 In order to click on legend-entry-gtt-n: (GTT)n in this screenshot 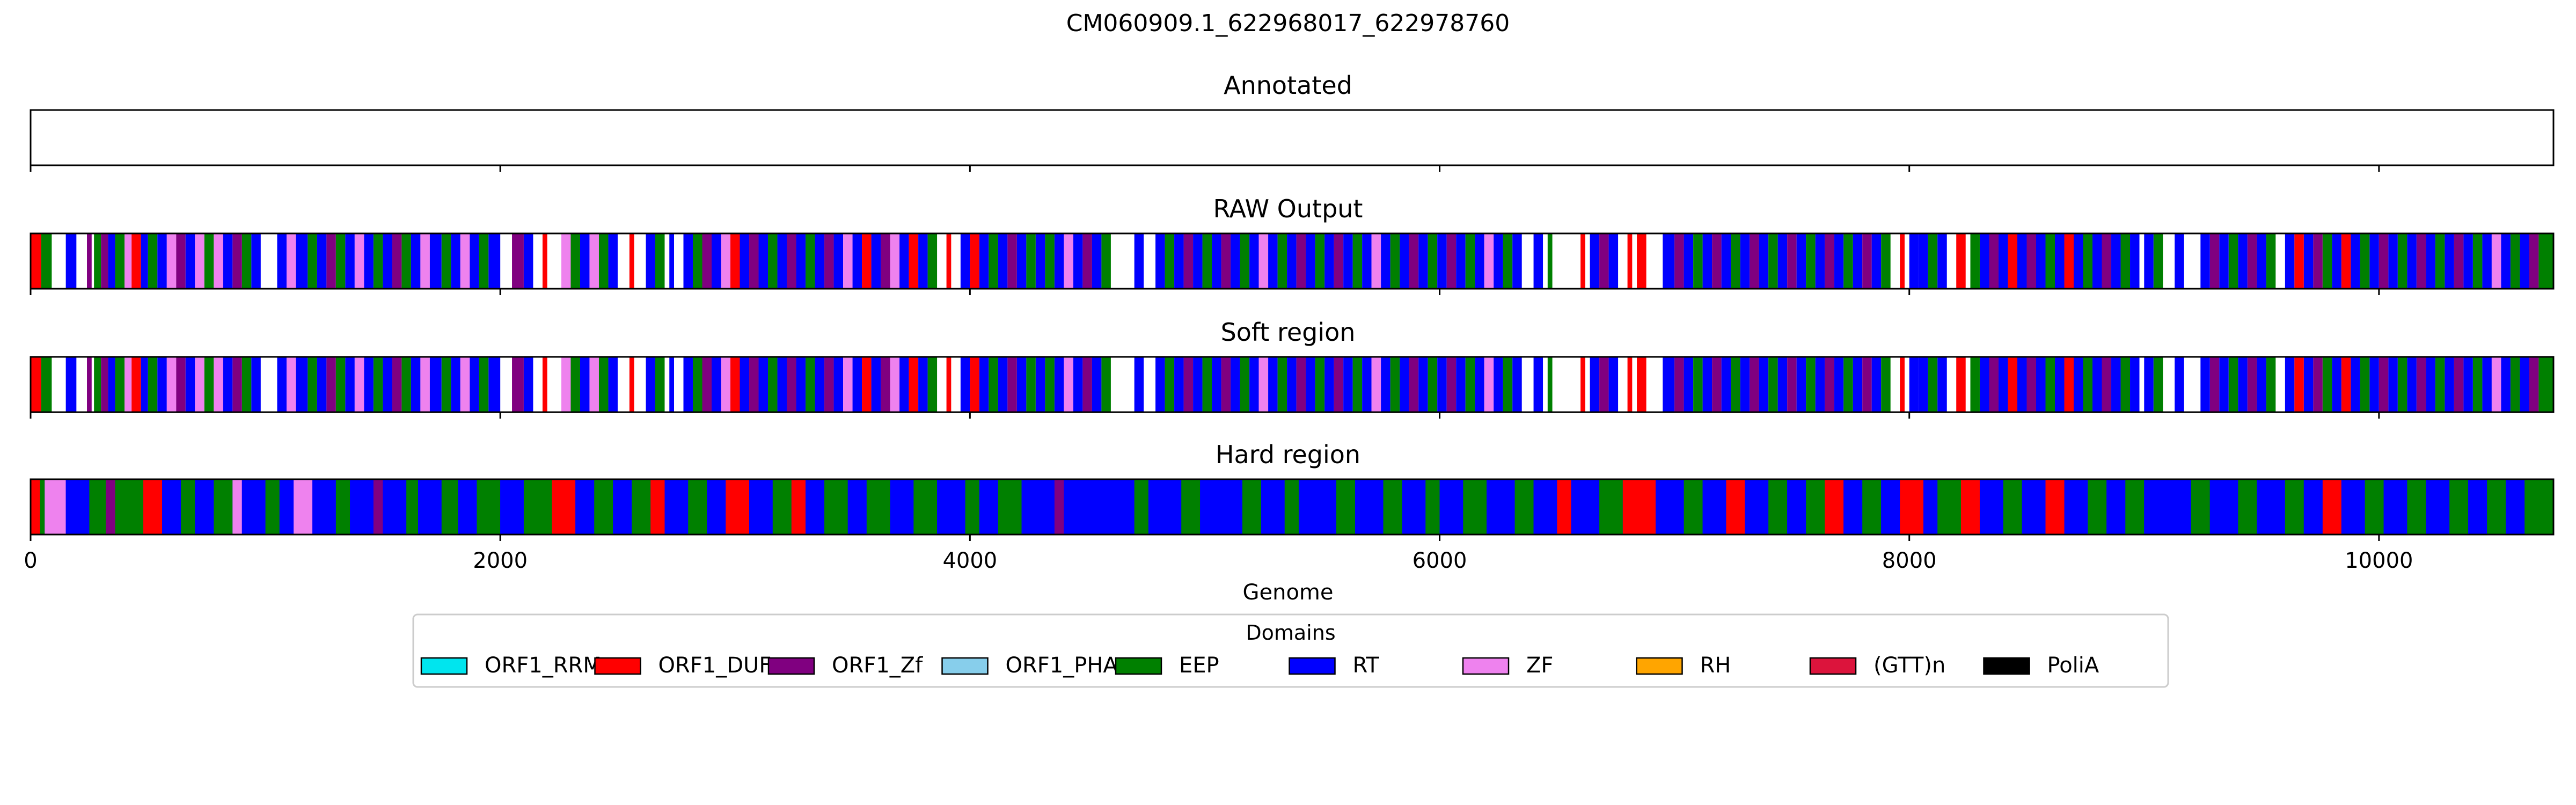, I will do `click(1877, 665)`.